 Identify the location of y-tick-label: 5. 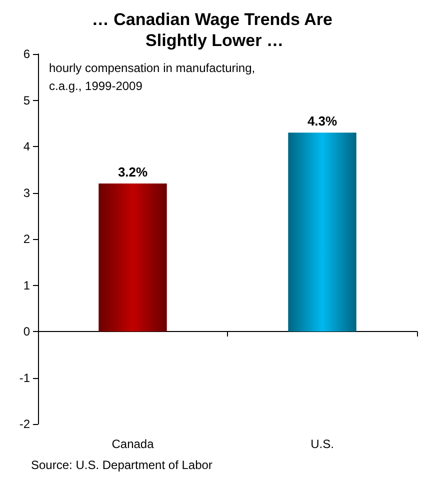
(26, 100).